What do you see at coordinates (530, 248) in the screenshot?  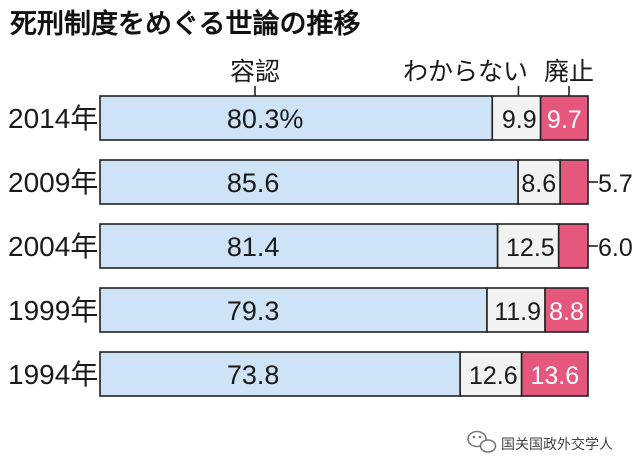 I see `data-label: 12.5` at bounding box center [530, 248].